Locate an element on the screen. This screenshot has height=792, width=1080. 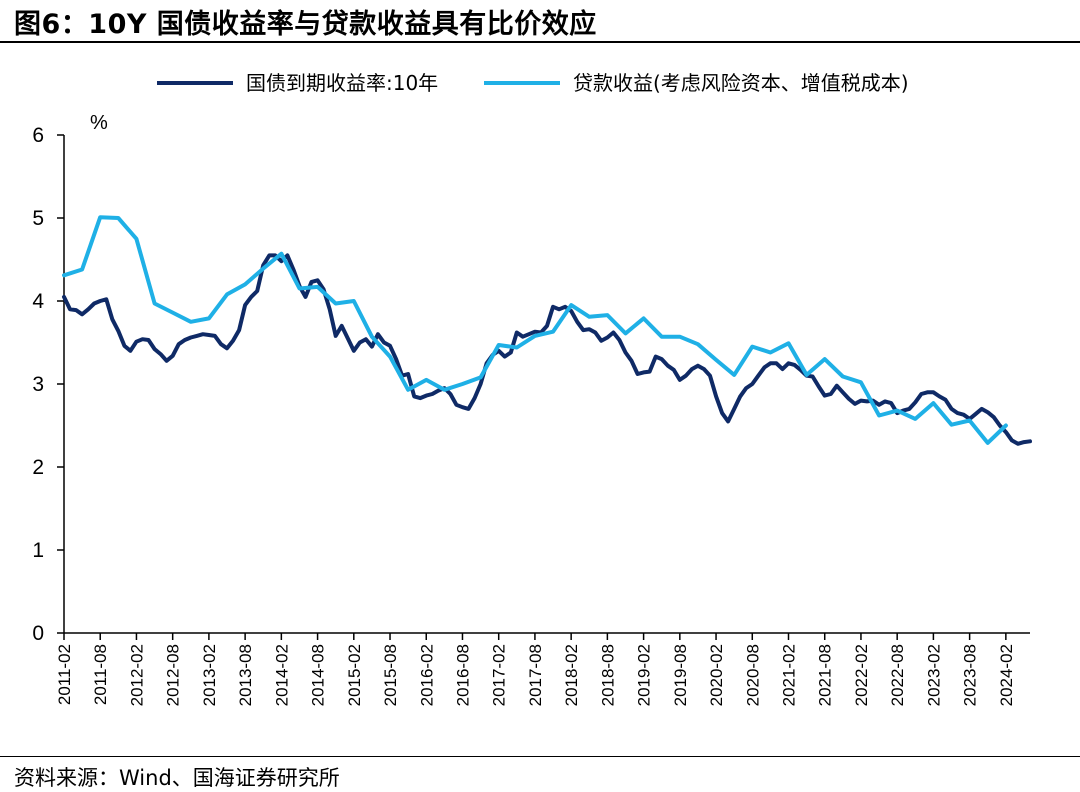
x-tick-label: 2014-02 is located at coordinates (281, 675).